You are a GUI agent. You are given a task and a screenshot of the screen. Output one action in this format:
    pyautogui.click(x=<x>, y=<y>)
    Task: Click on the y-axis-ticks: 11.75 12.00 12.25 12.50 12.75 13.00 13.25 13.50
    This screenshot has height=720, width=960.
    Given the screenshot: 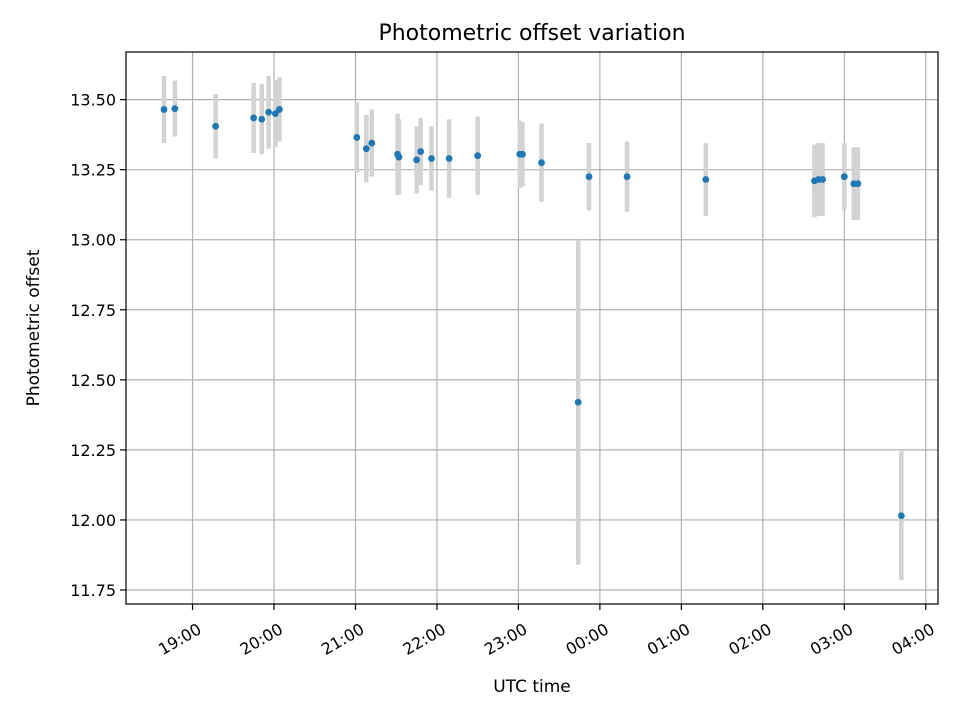 What is the action you would take?
    pyautogui.click(x=98, y=345)
    